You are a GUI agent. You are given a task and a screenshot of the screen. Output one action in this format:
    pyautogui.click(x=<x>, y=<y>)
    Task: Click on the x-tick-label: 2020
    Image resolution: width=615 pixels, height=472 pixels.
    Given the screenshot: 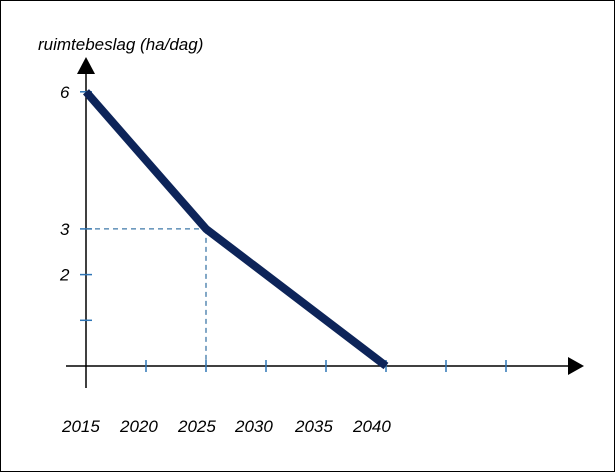 What is the action you would take?
    pyautogui.click(x=138, y=426)
    